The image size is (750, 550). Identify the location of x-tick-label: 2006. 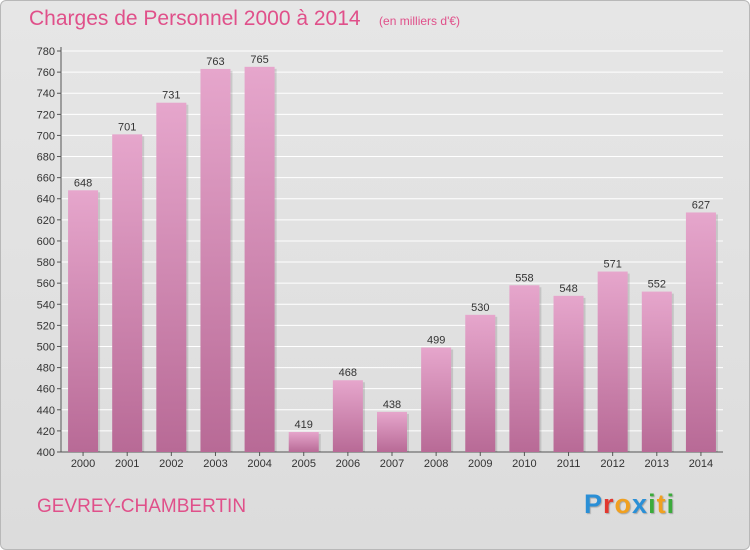
(348, 464).